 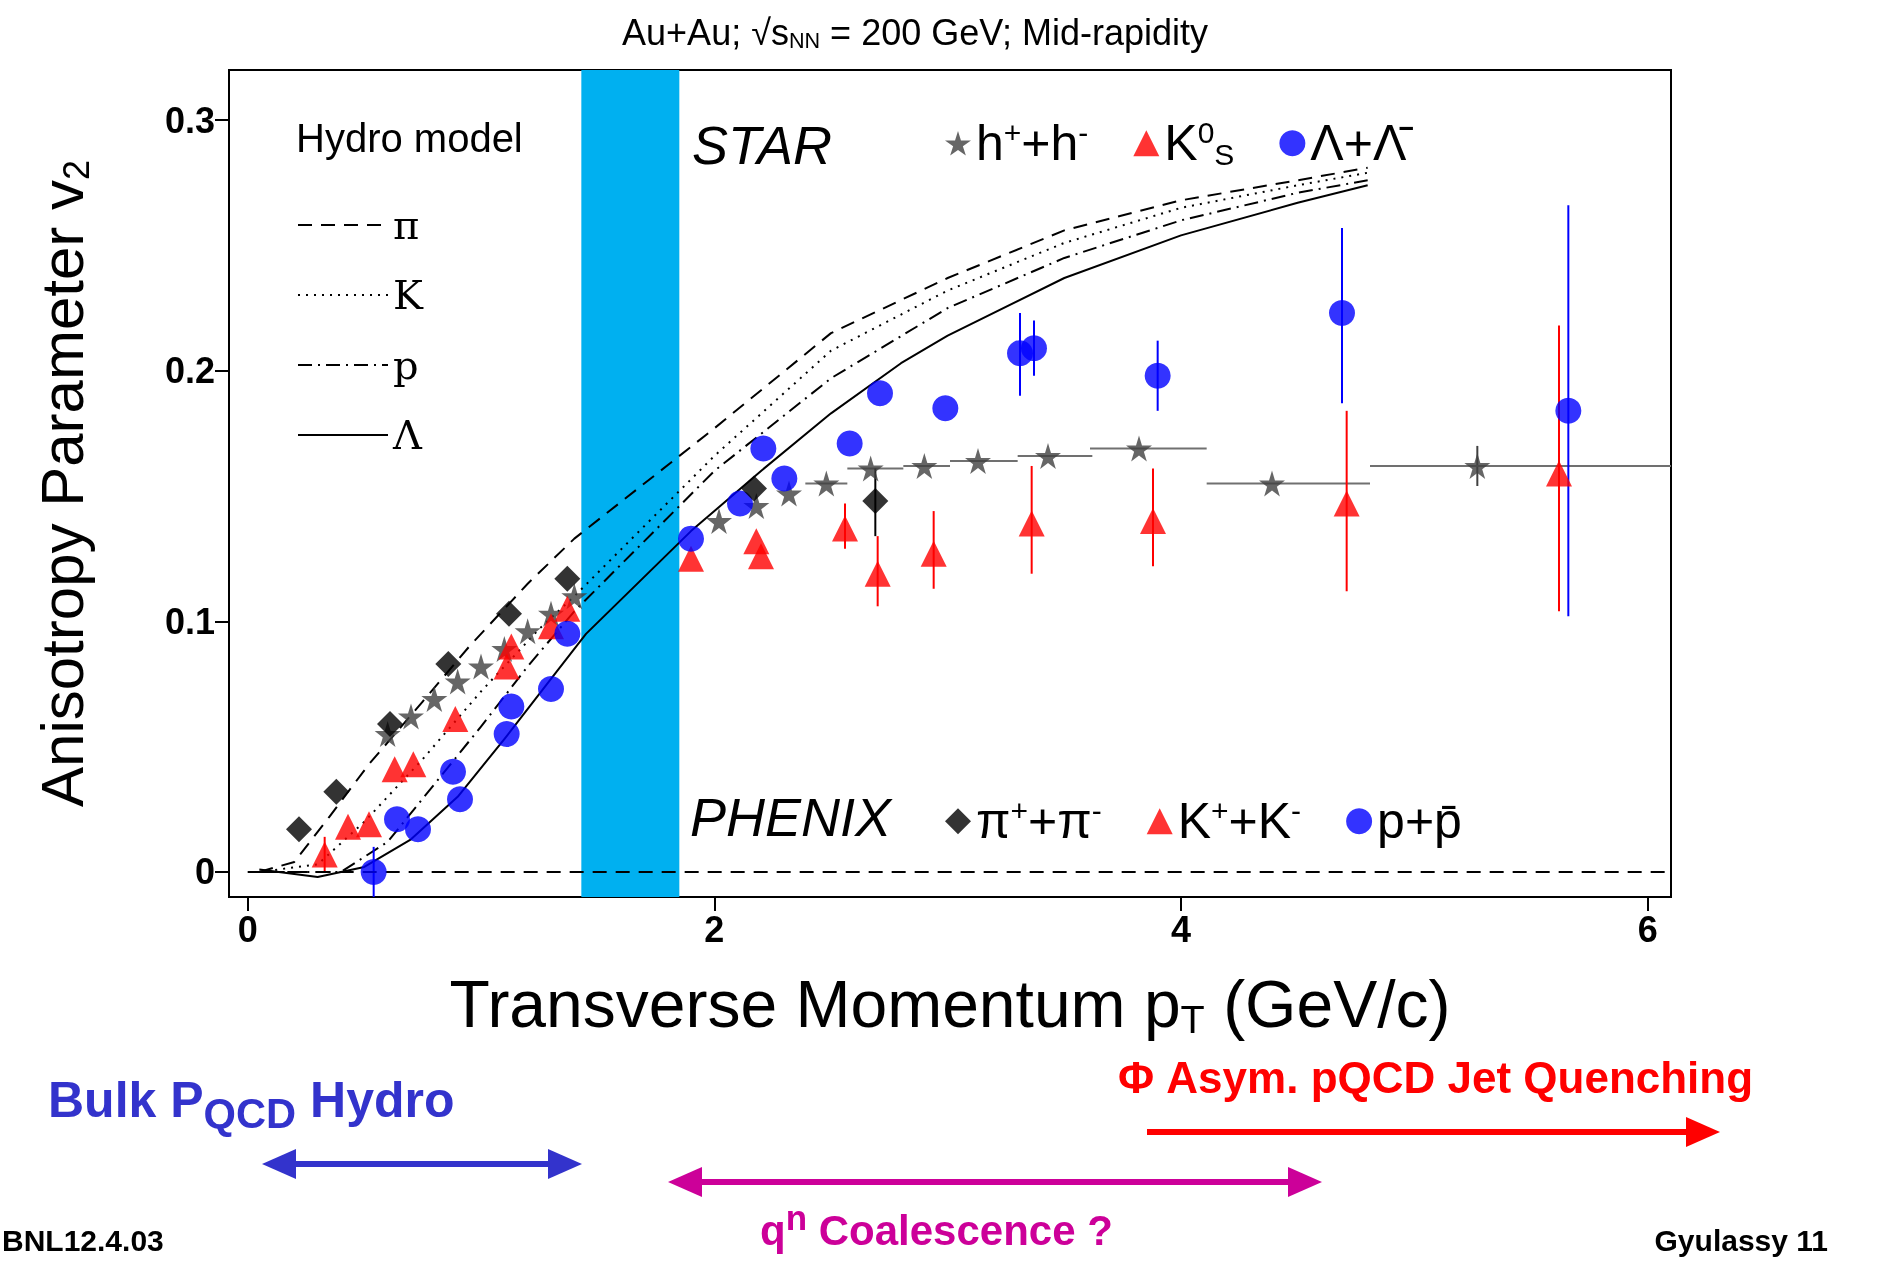 I want to click on y-tick-label: 0.1, so click(x=189, y=621).